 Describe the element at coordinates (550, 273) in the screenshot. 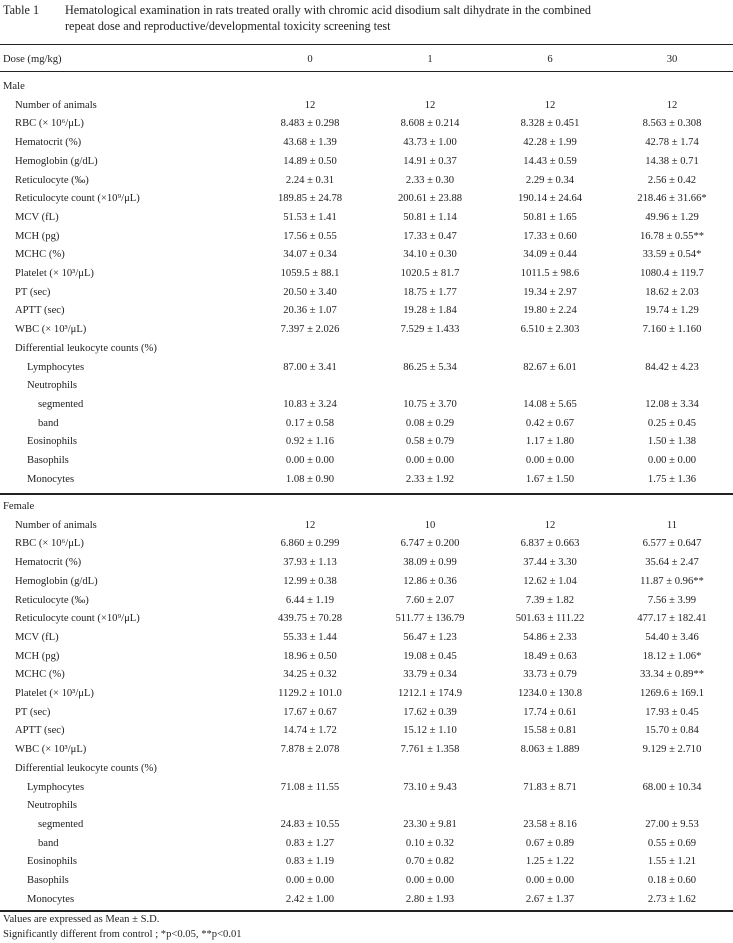

I see `cell-dose-6: 1011.5 ± 98.6` at that location.